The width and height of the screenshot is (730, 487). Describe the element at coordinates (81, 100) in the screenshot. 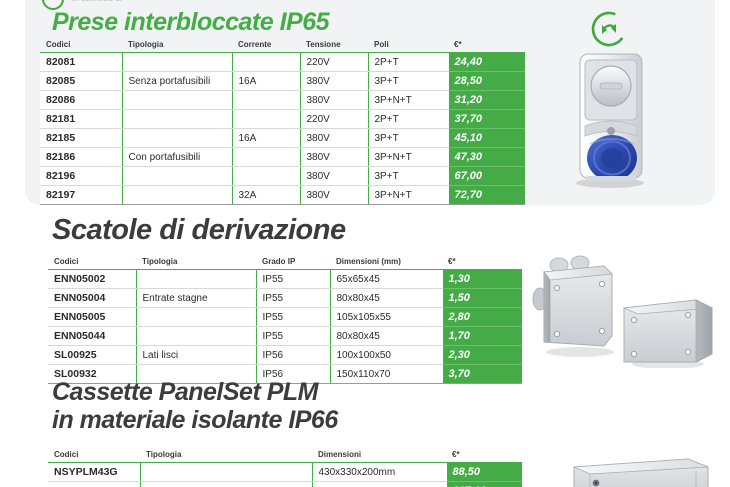

I see `cell-codice: 82086` at that location.